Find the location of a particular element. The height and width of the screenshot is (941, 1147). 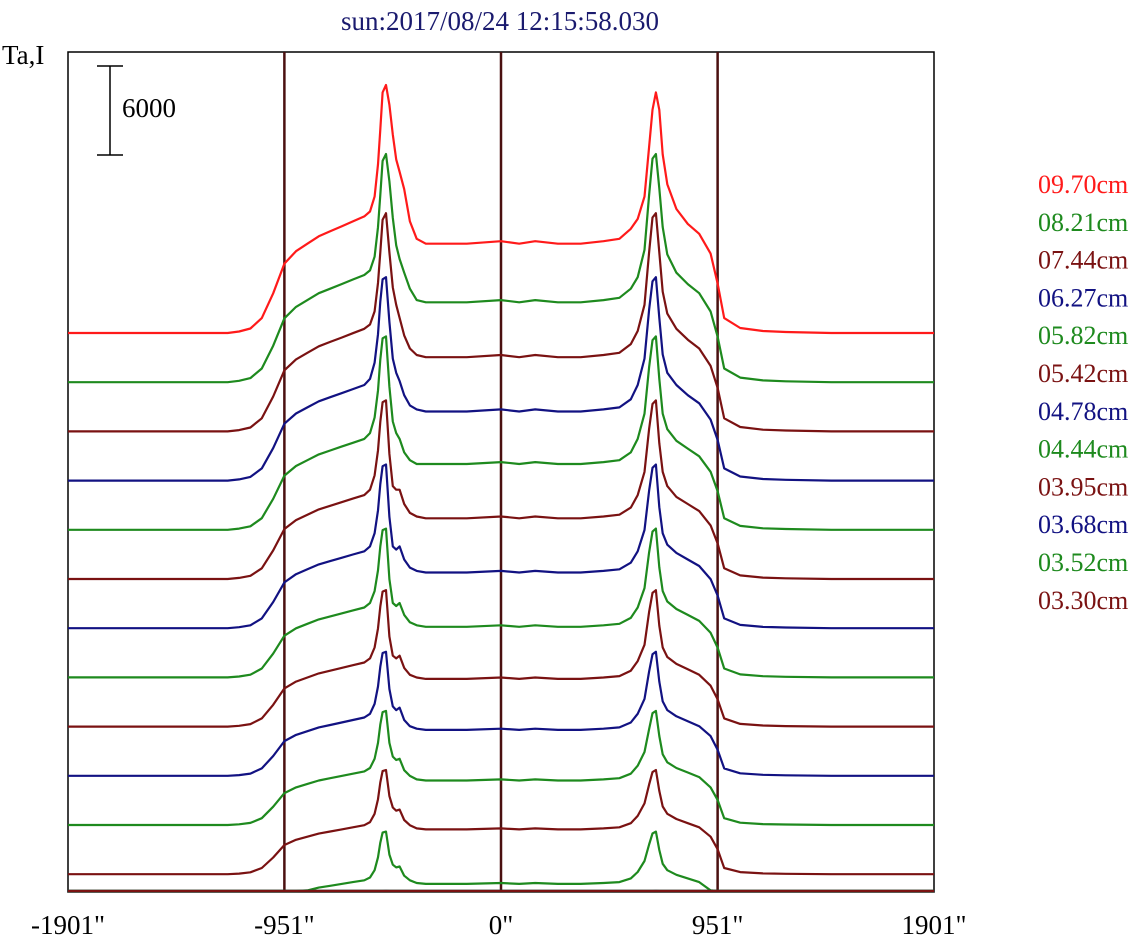

x-tick-label: 0" is located at coordinates (501, 925).